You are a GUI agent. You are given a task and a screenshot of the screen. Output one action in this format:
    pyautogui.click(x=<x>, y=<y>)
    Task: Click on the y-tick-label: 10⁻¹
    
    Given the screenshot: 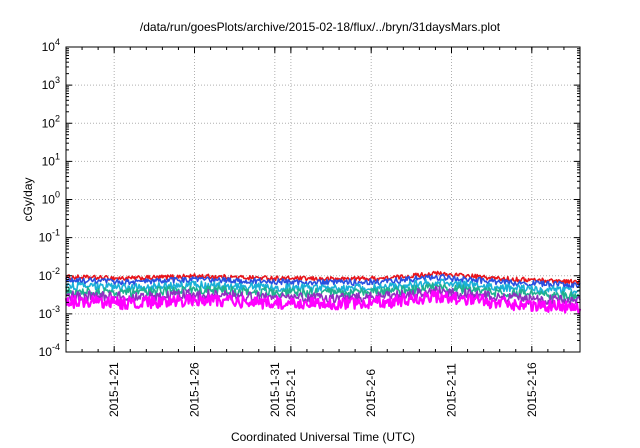 What is the action you would take?
    pyautogui.click(x=49, y=236)
    